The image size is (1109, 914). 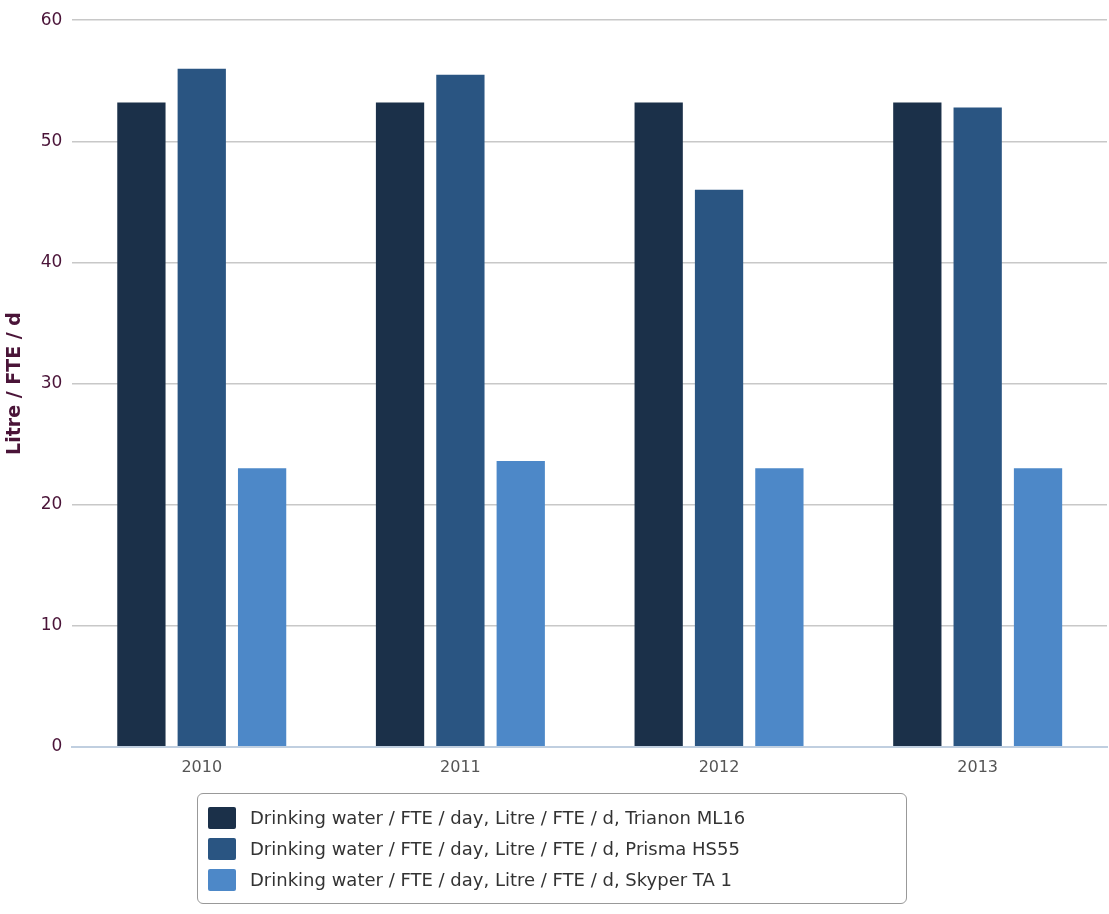 I want to click on x-tick-label: 2013, so click(x=978, y=766).